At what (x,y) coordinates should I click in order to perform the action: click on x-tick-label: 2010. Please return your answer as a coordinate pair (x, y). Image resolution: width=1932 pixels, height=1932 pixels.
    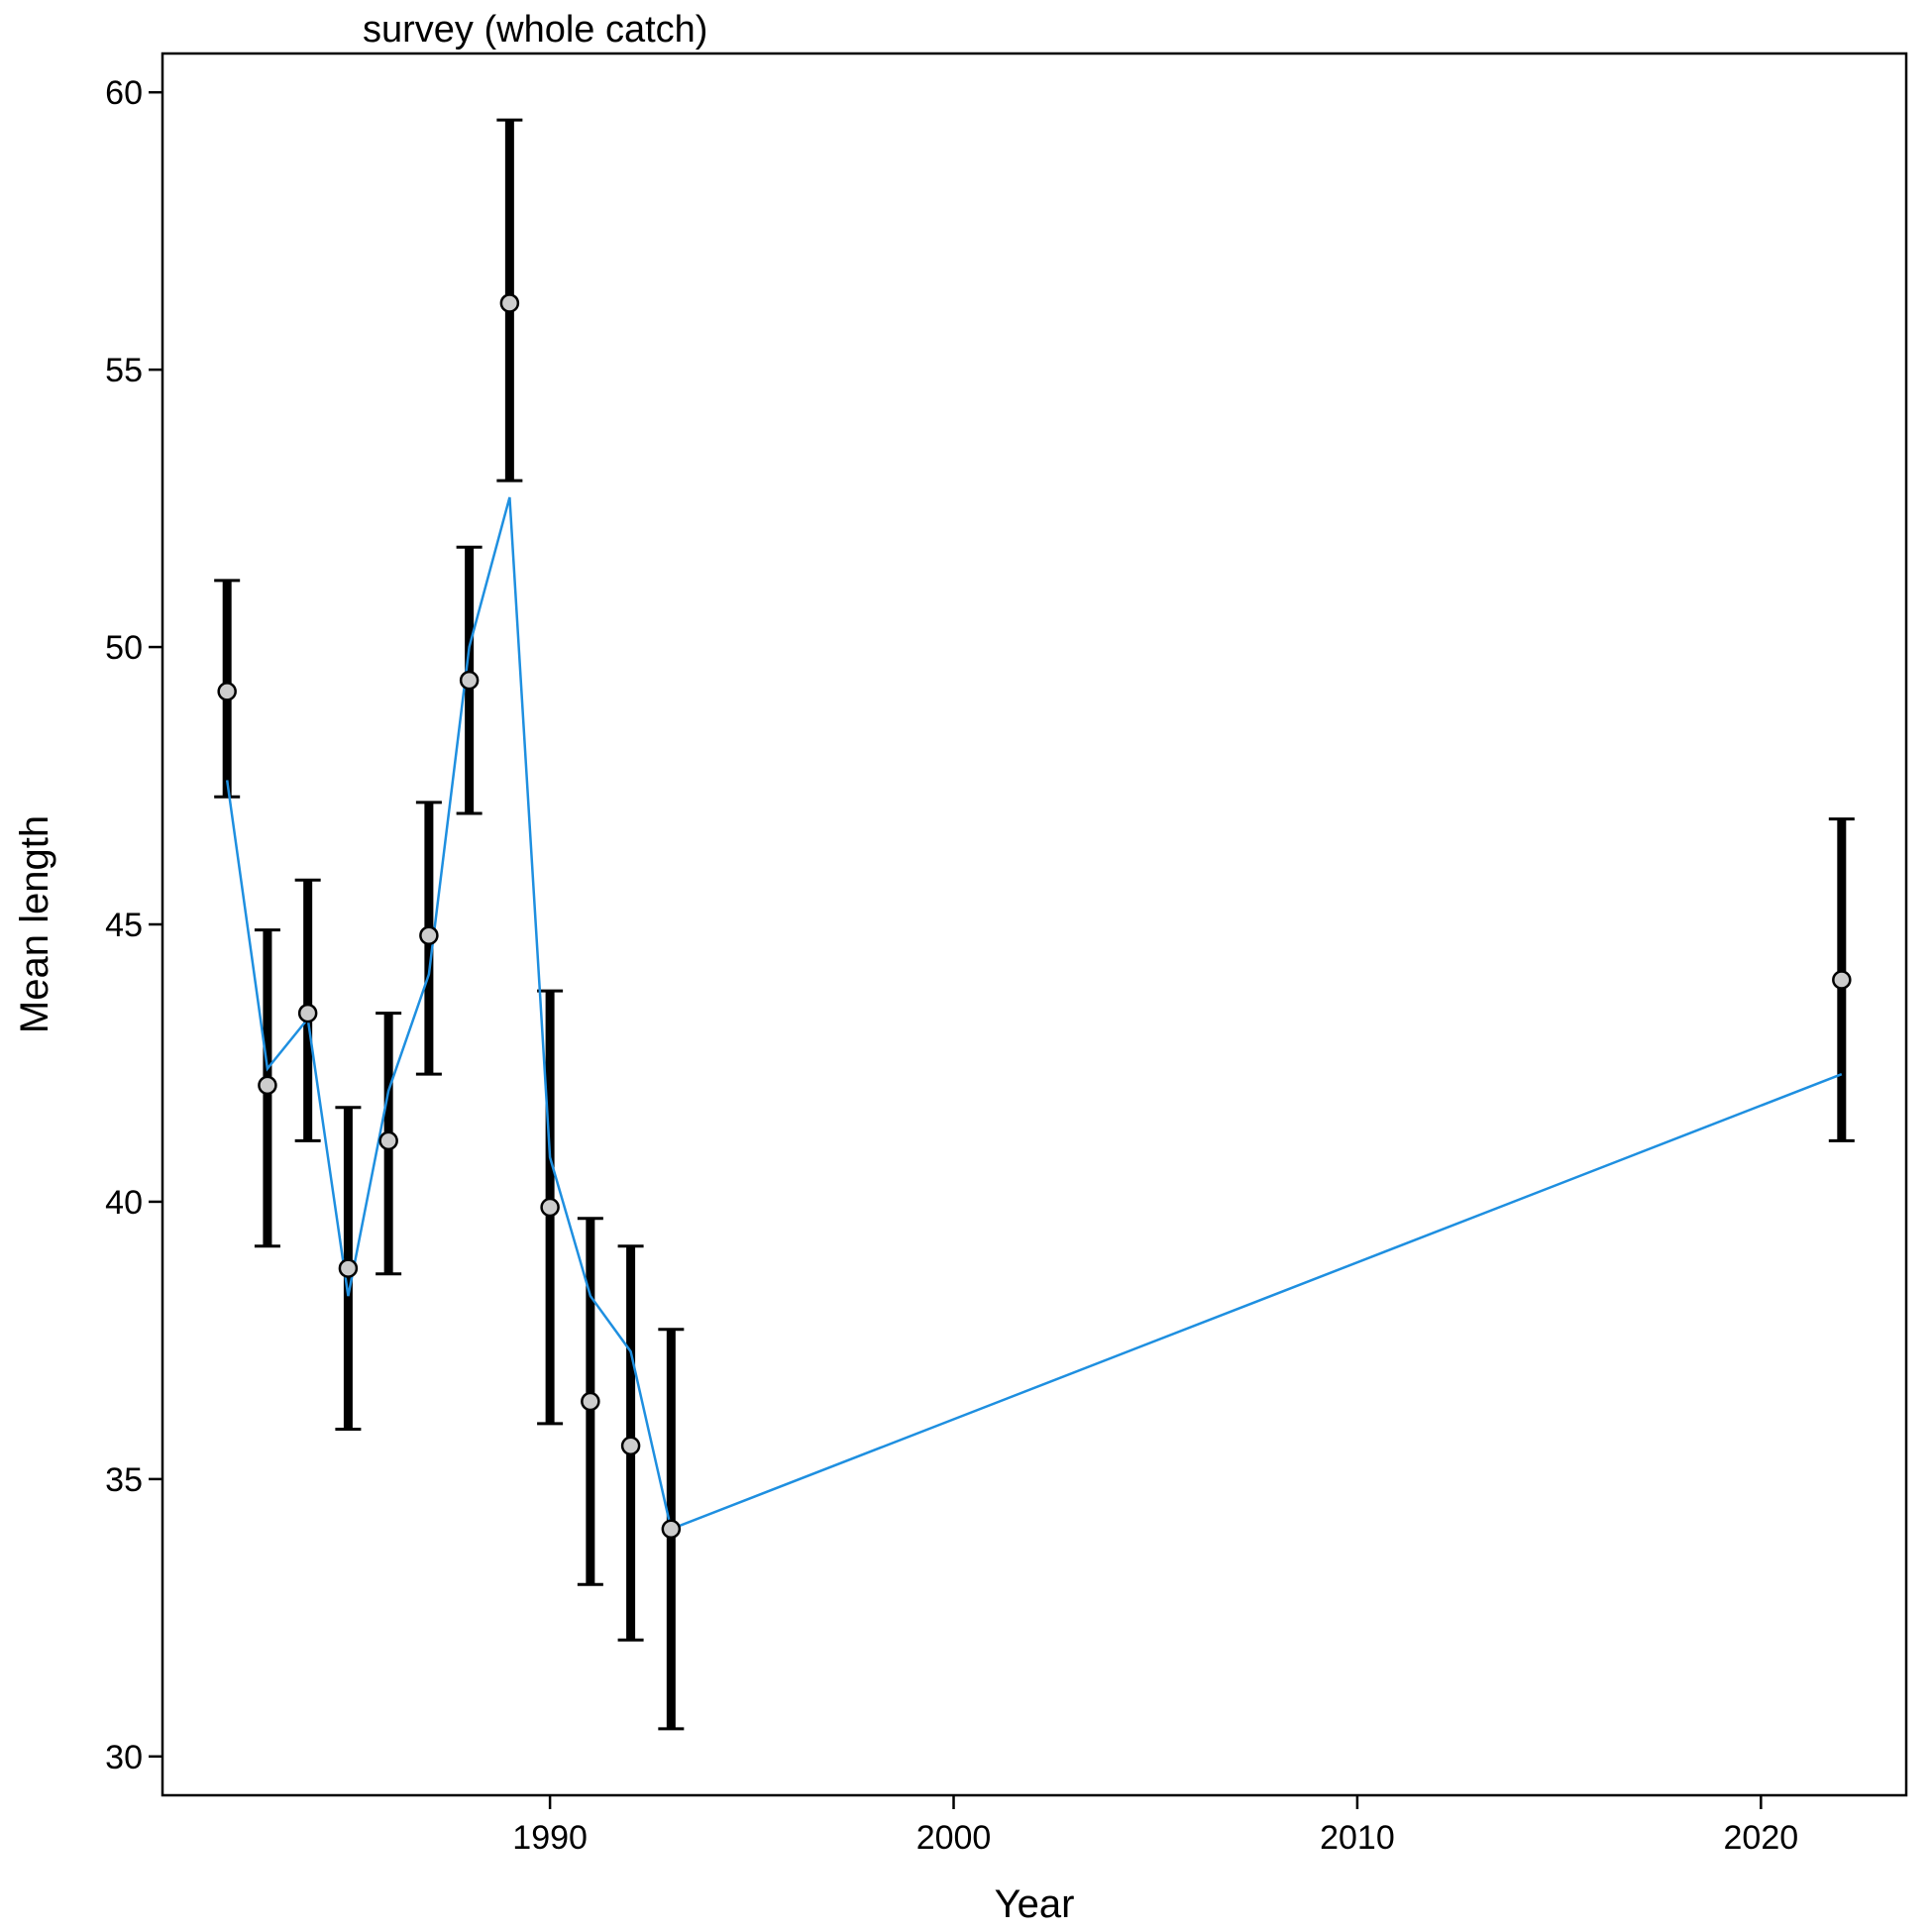
    Looking at the image, I should click on (1357, 1838).